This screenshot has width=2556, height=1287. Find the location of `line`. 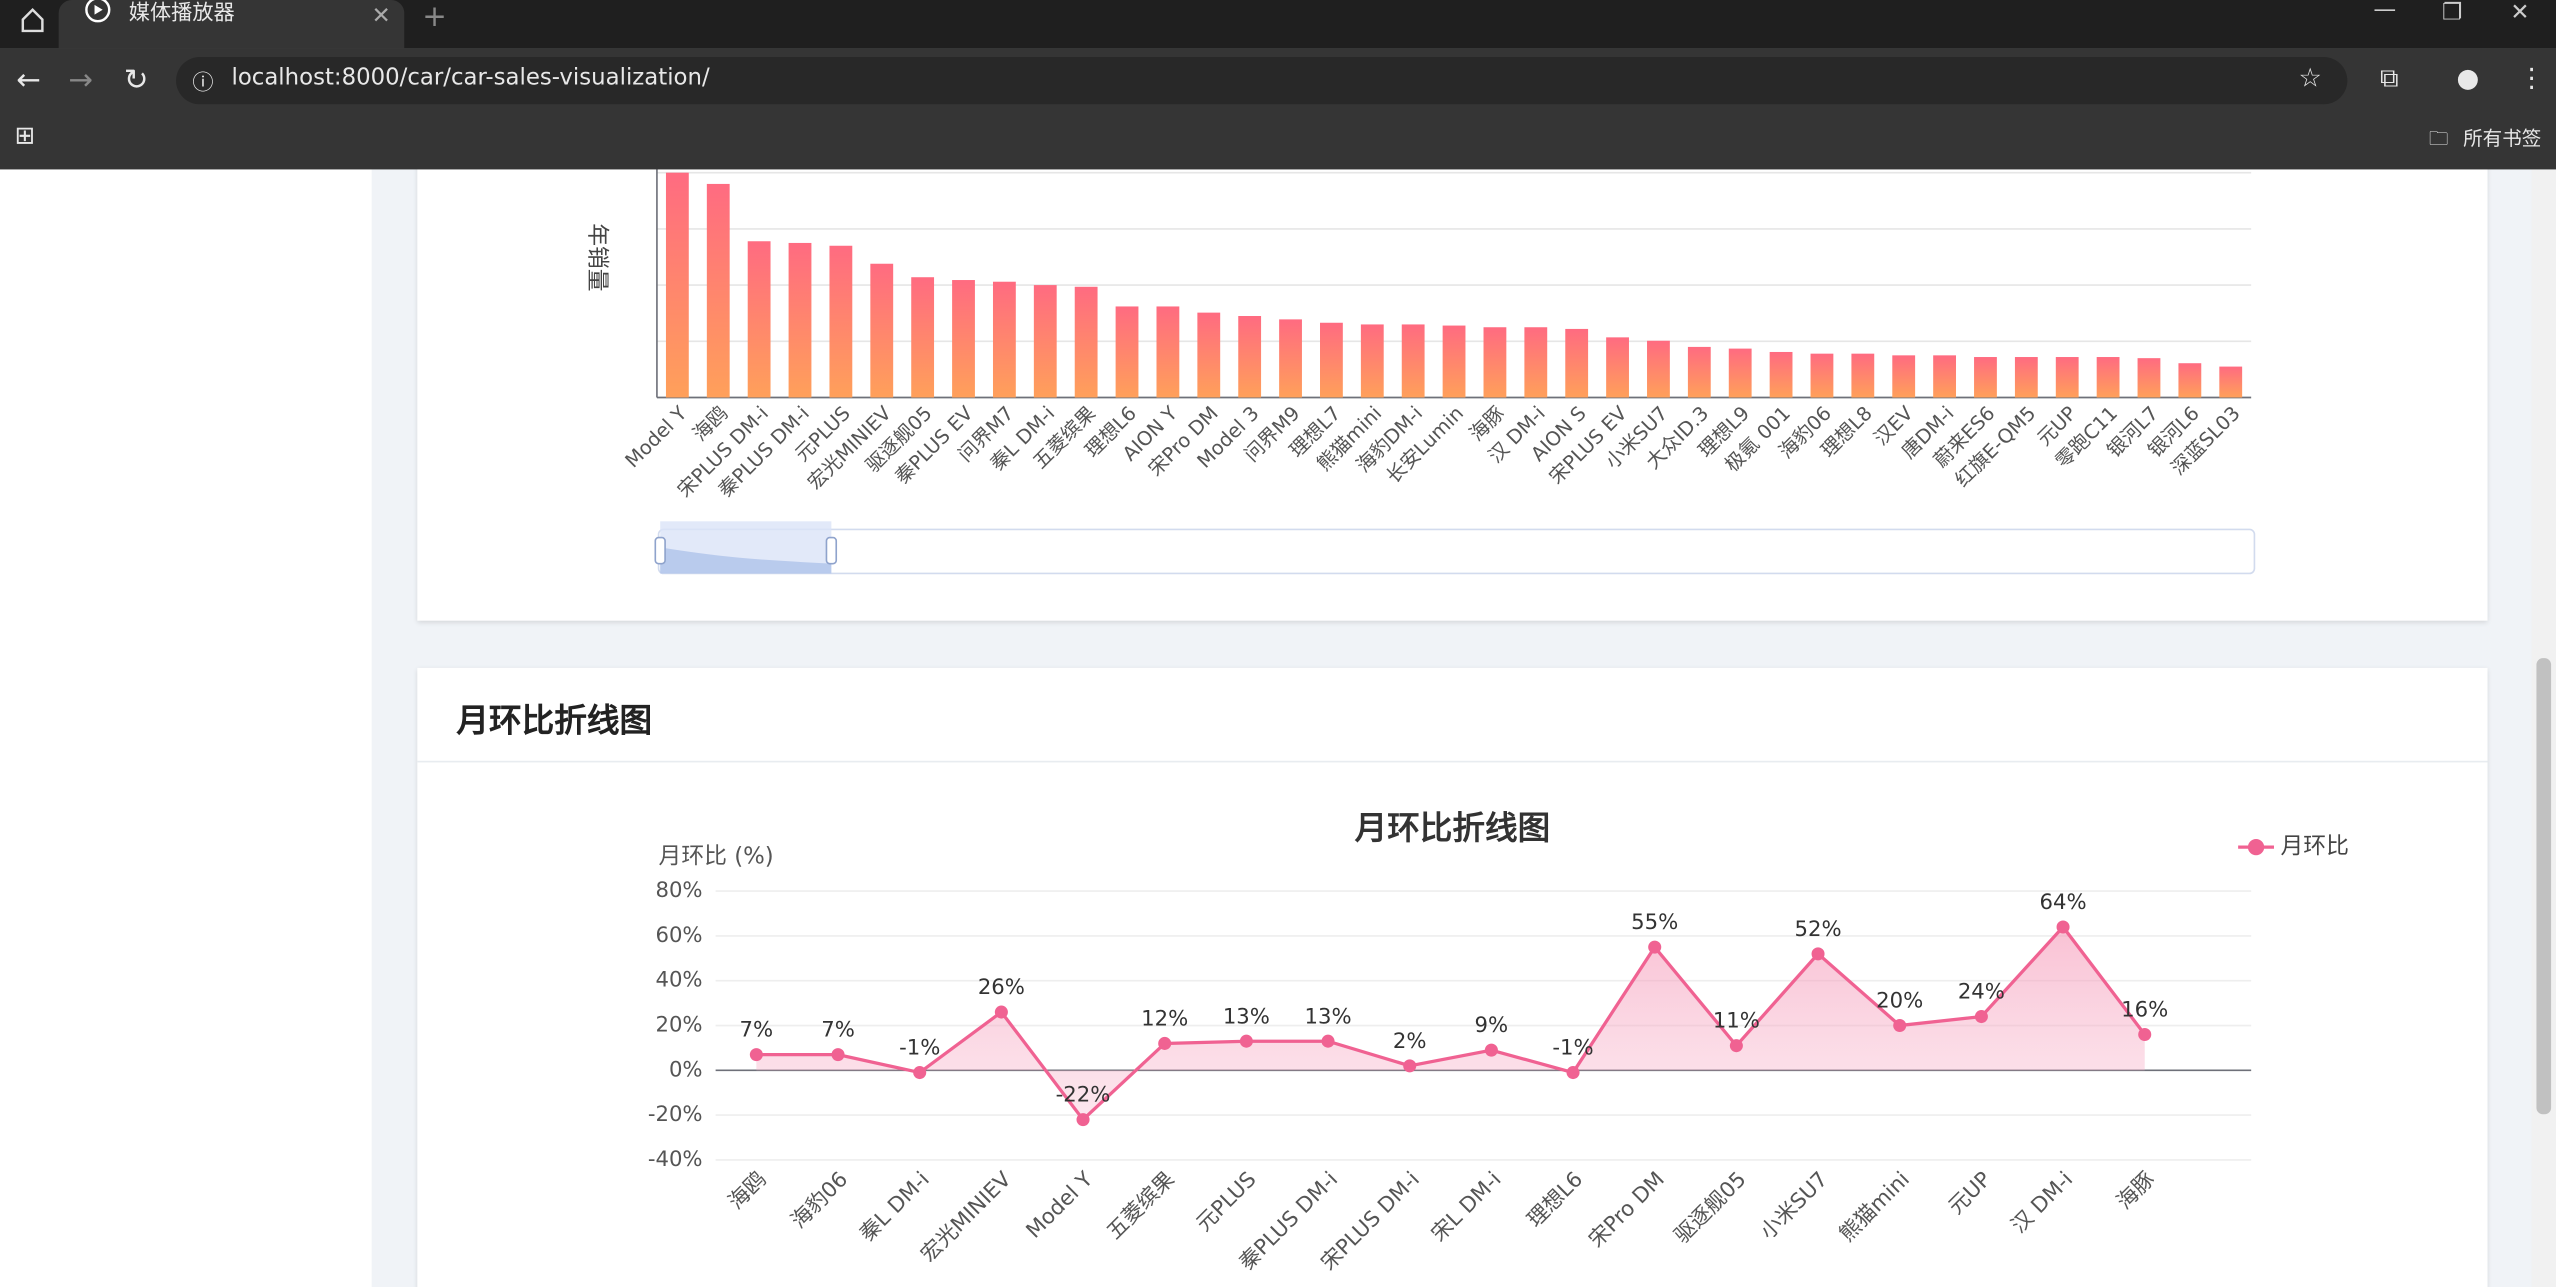

line is located at coordinates (1451, 1023).